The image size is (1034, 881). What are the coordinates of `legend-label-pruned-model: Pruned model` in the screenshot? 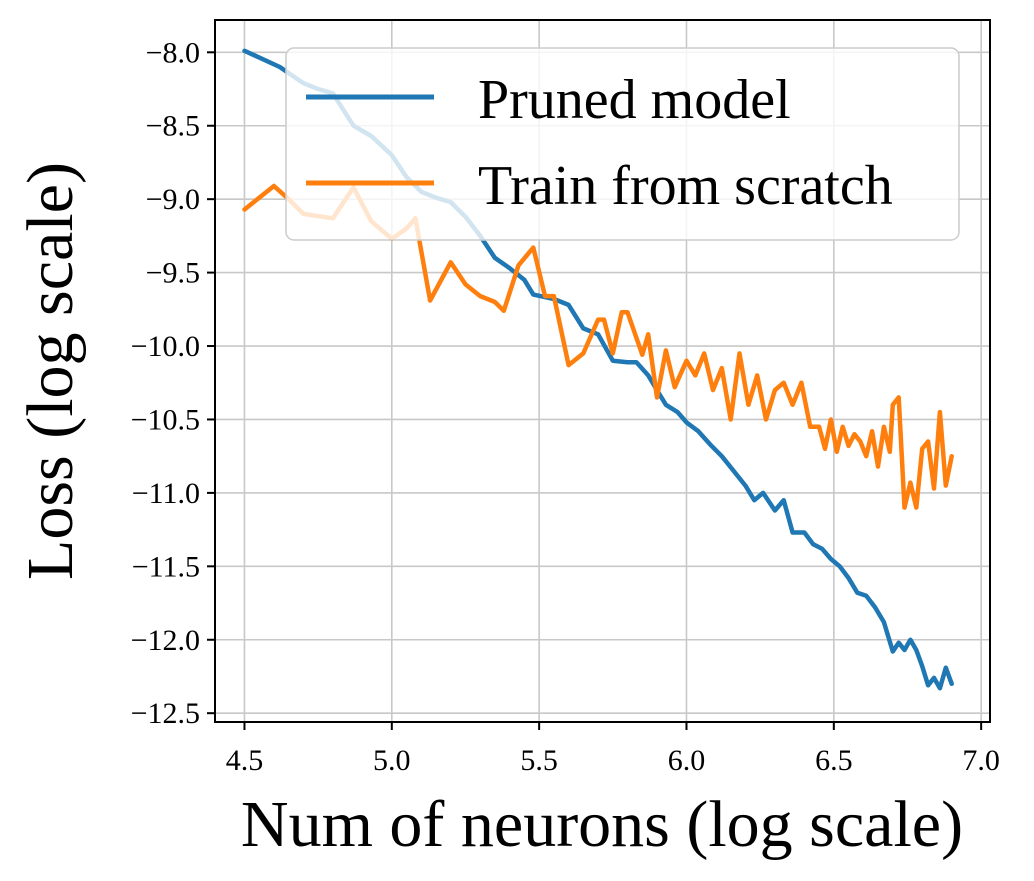 It's located at (634, 100).